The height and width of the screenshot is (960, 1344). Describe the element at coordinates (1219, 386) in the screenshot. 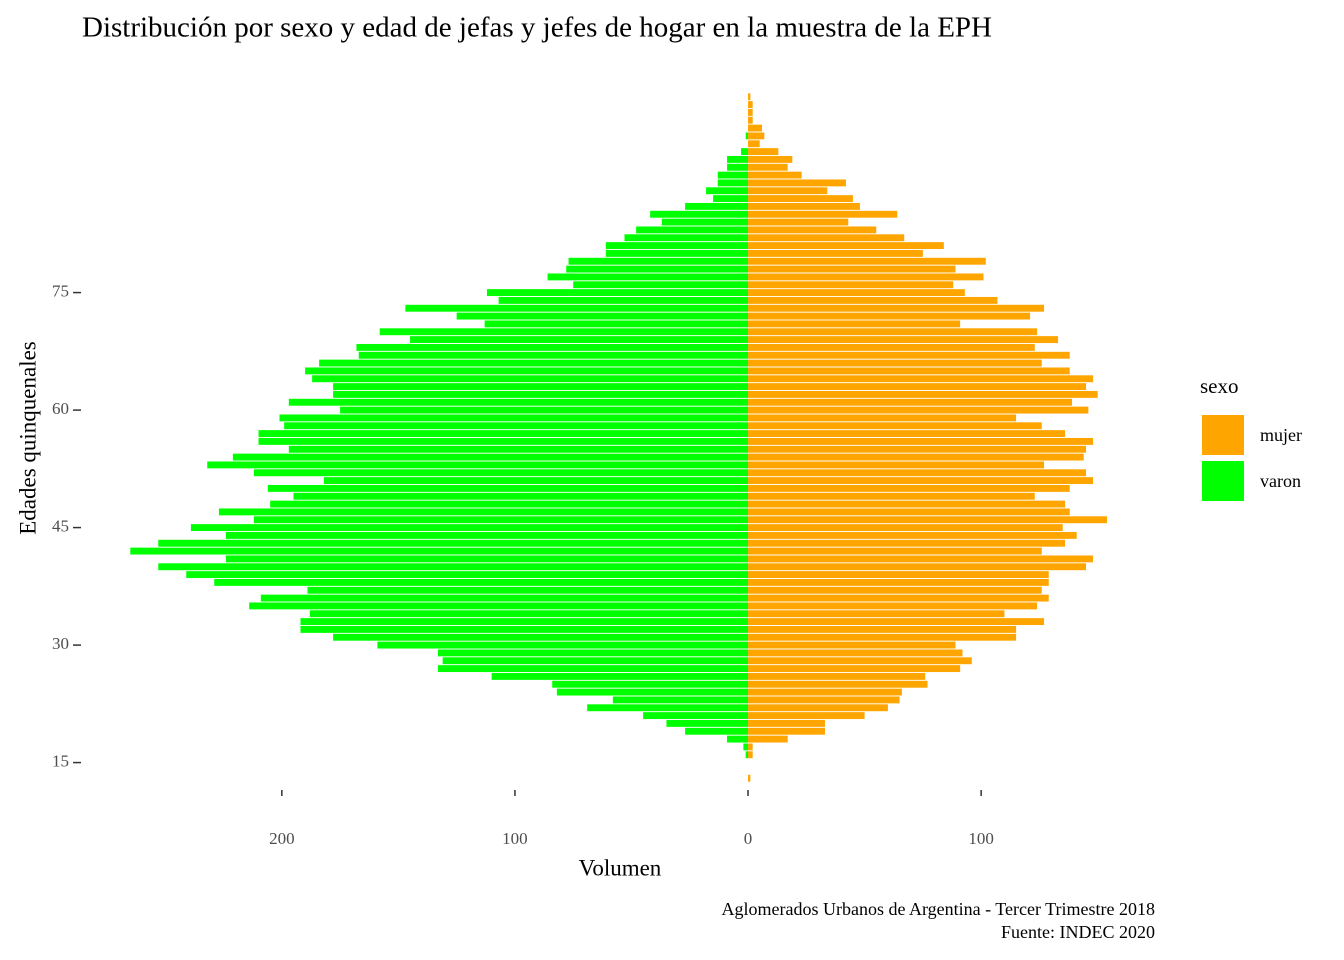

I see `legend-title: sexo` at that location.